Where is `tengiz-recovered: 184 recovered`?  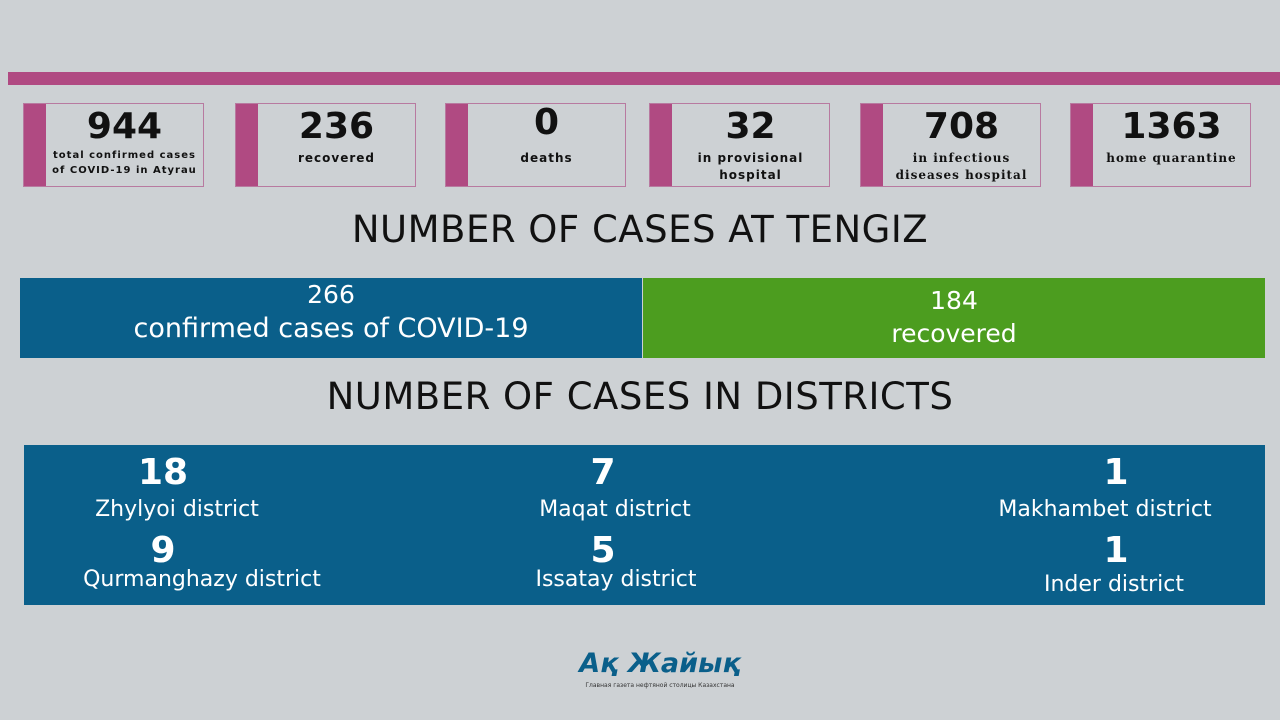
tengiz-recovered: 184 recovered is located at coordinates (954, 318).